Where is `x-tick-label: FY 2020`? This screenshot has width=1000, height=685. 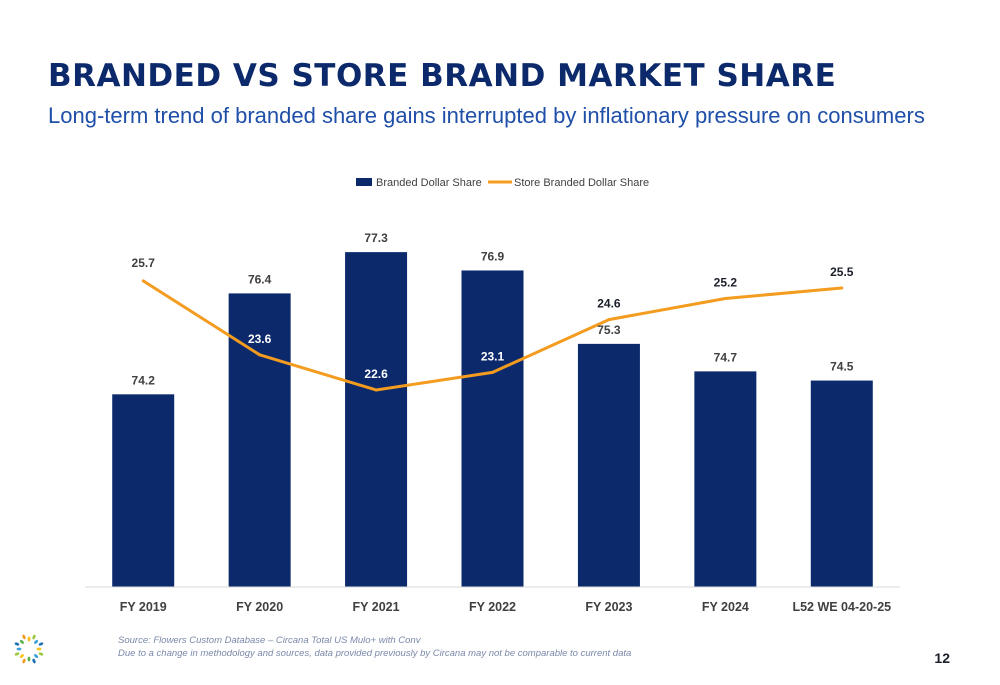
x-tick-label: FY 2020 is located at coordinates (259, 607).